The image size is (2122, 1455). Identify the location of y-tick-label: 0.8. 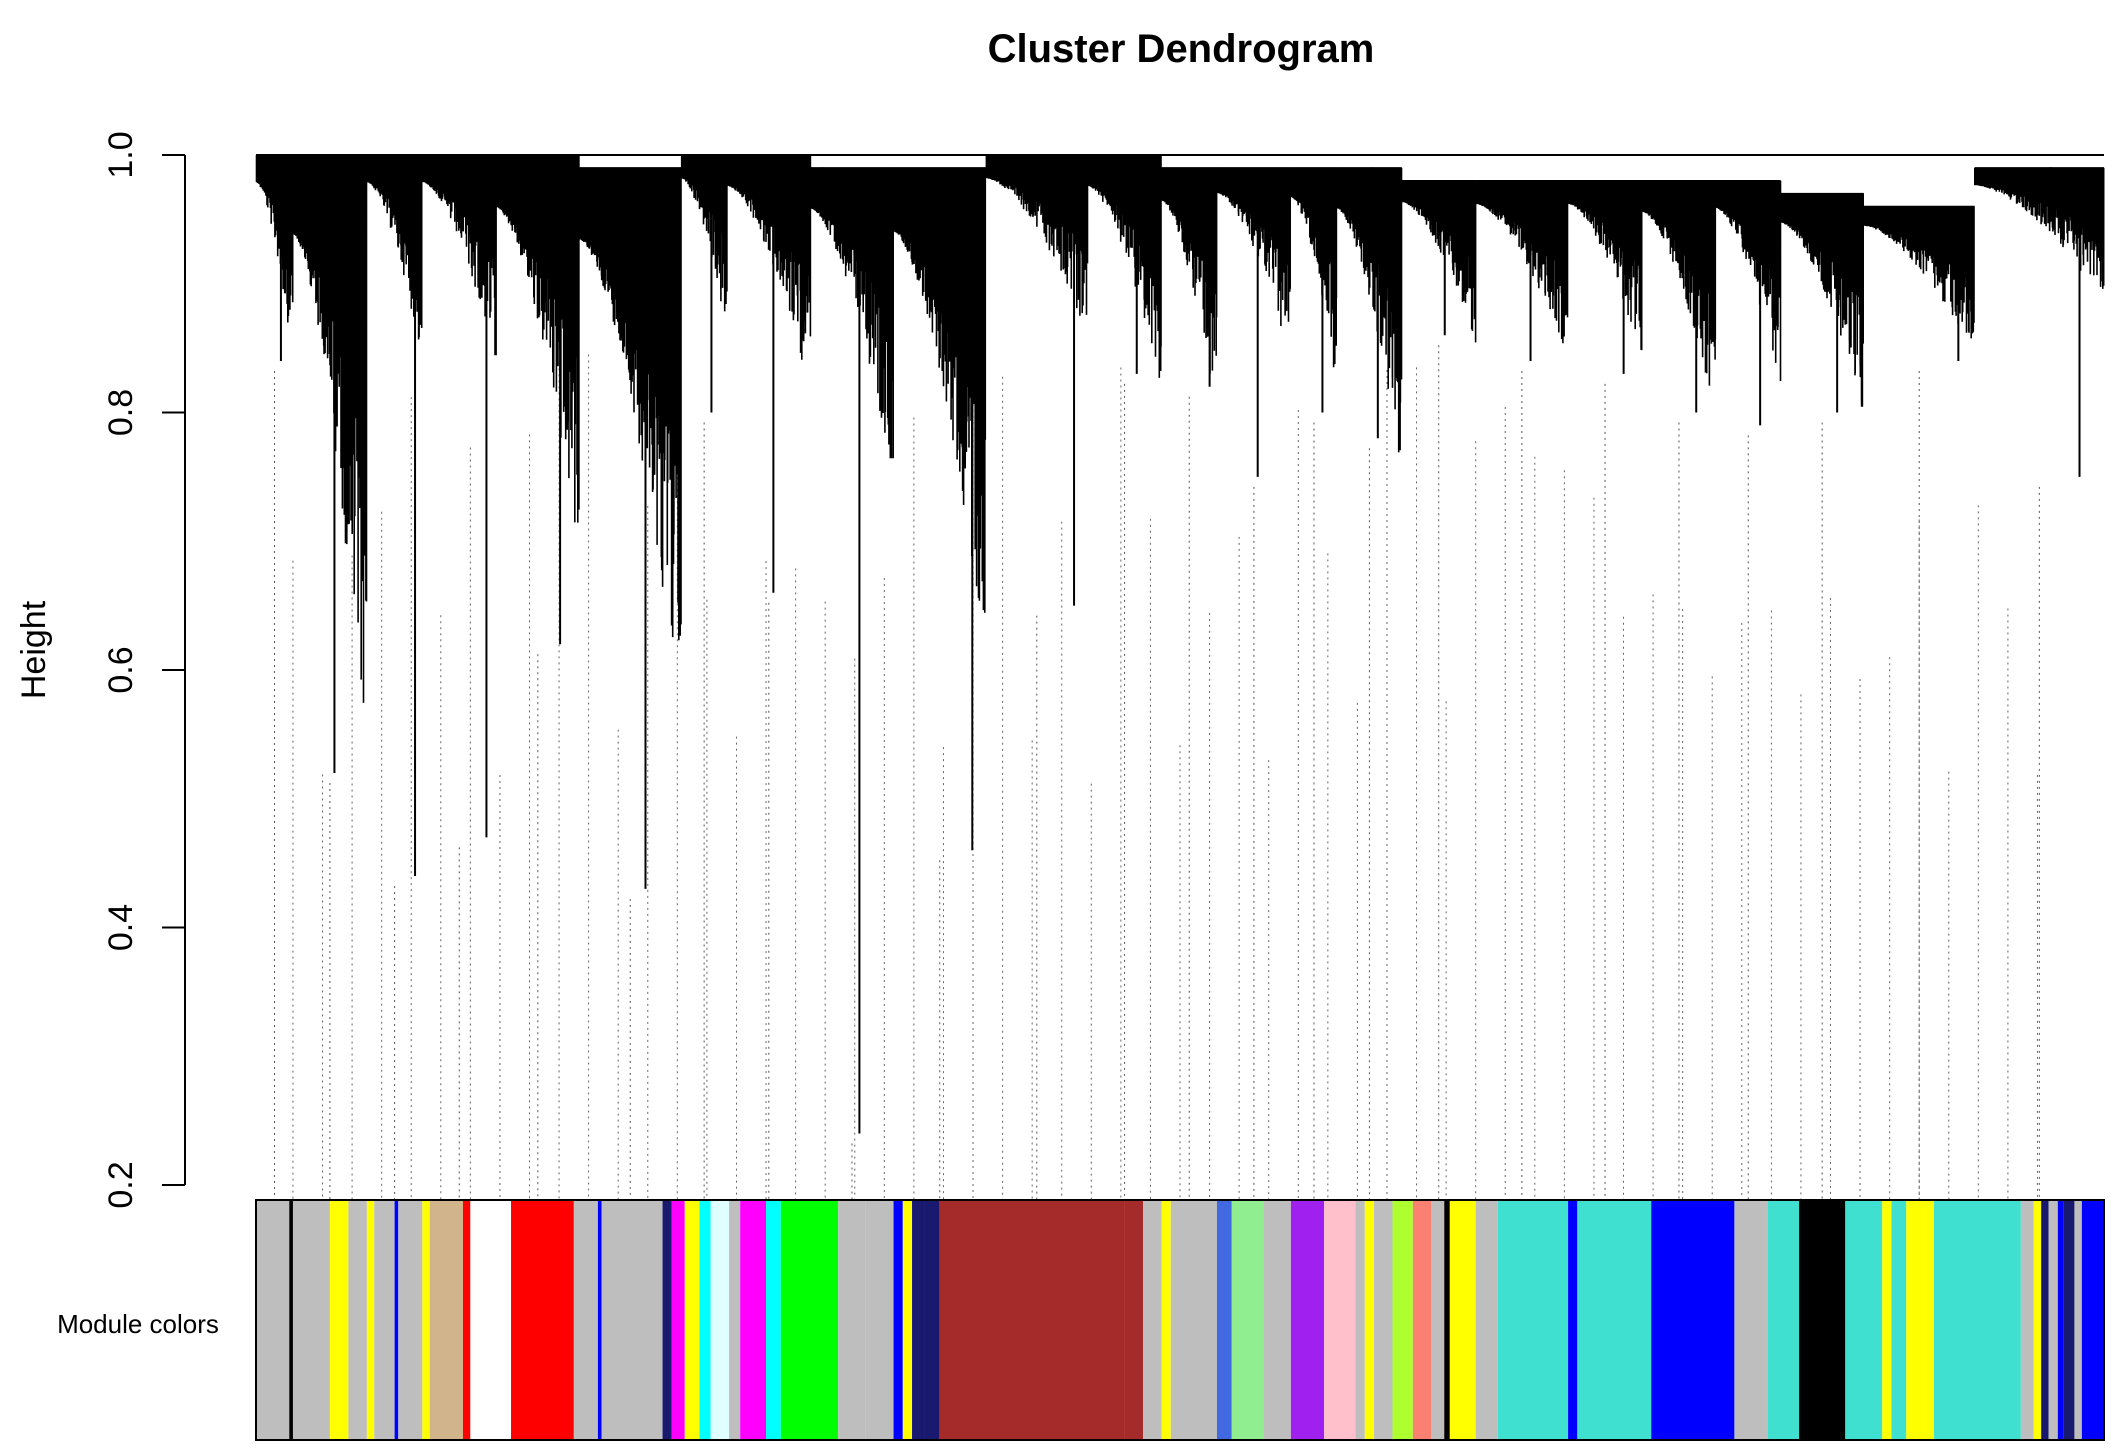
(121, 412).